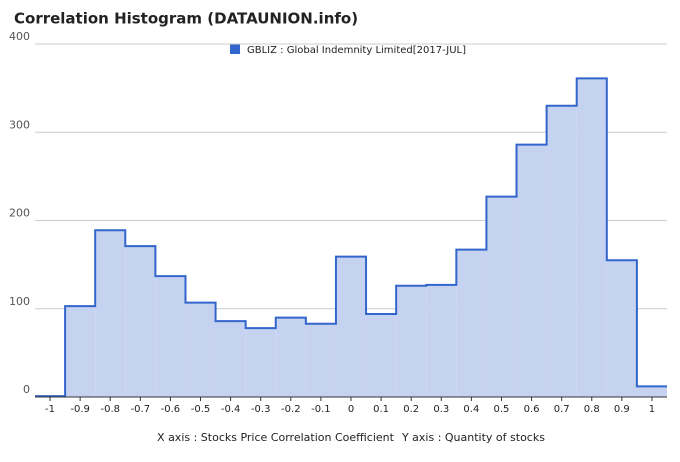 The height and width of the screenshot is (462, 680). What do you see at coordinates (19, 124) in the screenshot?
I see `y-tick-label: 300` at bounding box center [19, 124].